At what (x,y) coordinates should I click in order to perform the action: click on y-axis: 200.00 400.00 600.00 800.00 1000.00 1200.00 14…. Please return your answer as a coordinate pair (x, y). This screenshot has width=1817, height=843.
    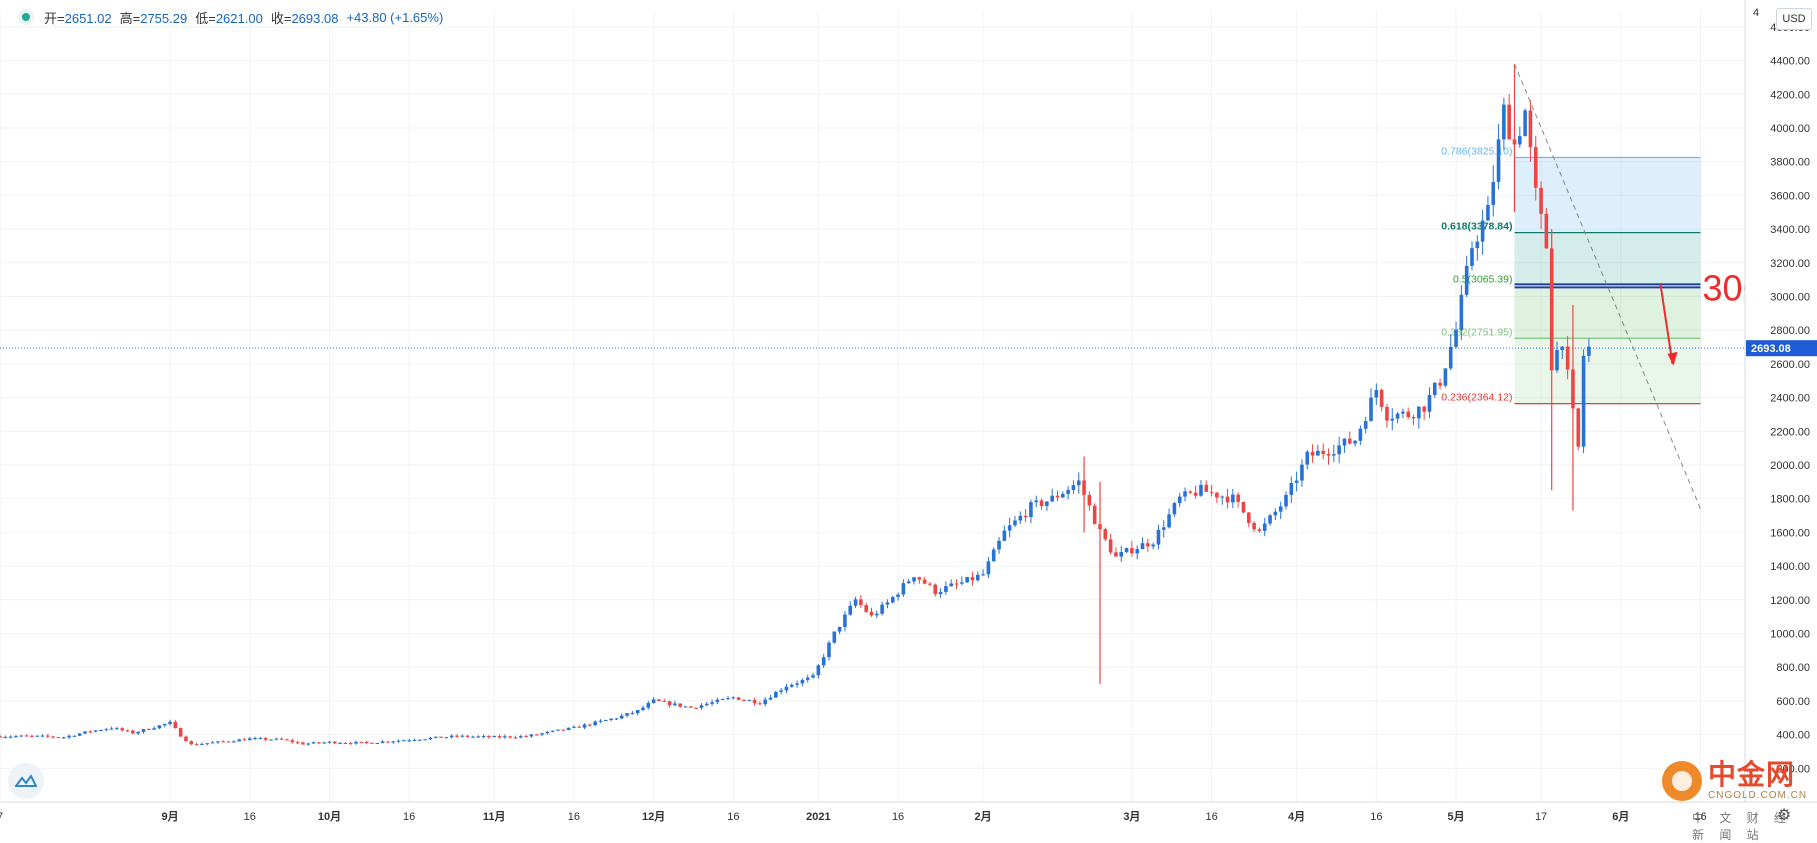
    Looking at the image, I should click on (1780, 401).